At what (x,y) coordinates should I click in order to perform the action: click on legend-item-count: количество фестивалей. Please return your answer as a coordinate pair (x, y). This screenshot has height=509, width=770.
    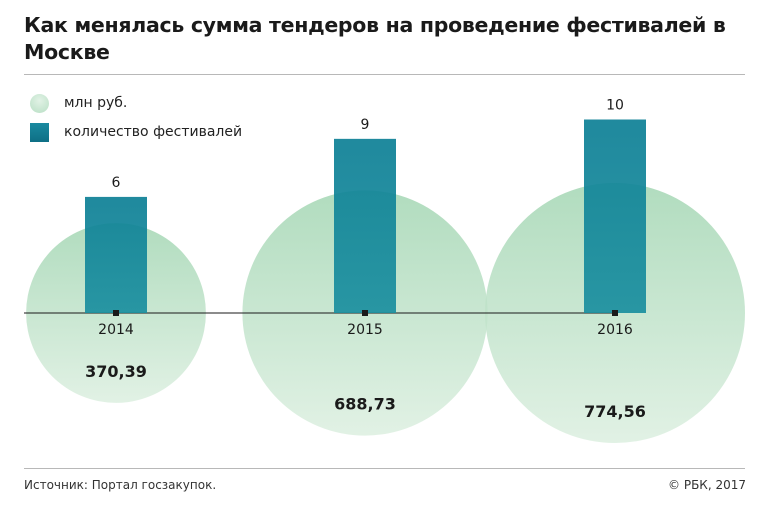
    Looking at the image, I should click on (136, 132).